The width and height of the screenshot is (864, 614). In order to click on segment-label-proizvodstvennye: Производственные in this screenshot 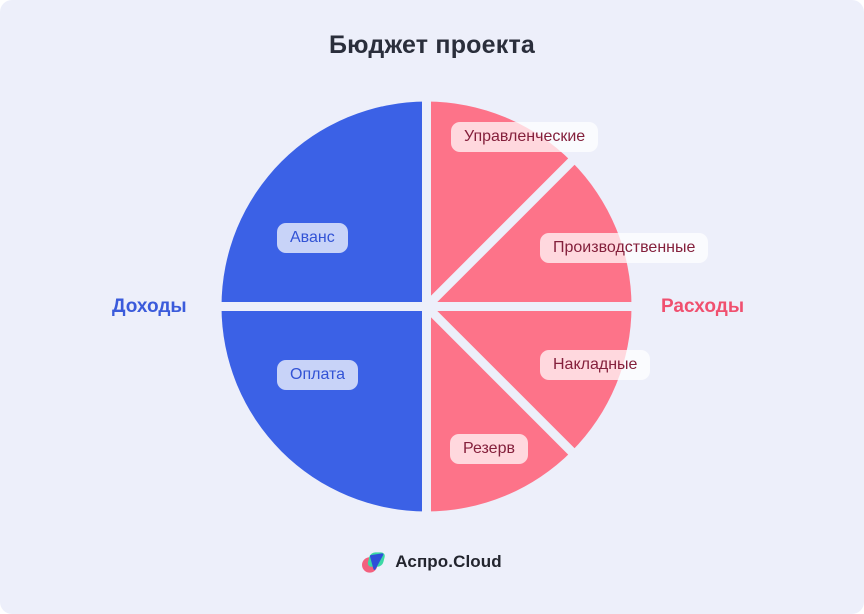, I will do `click(624, 248)`.